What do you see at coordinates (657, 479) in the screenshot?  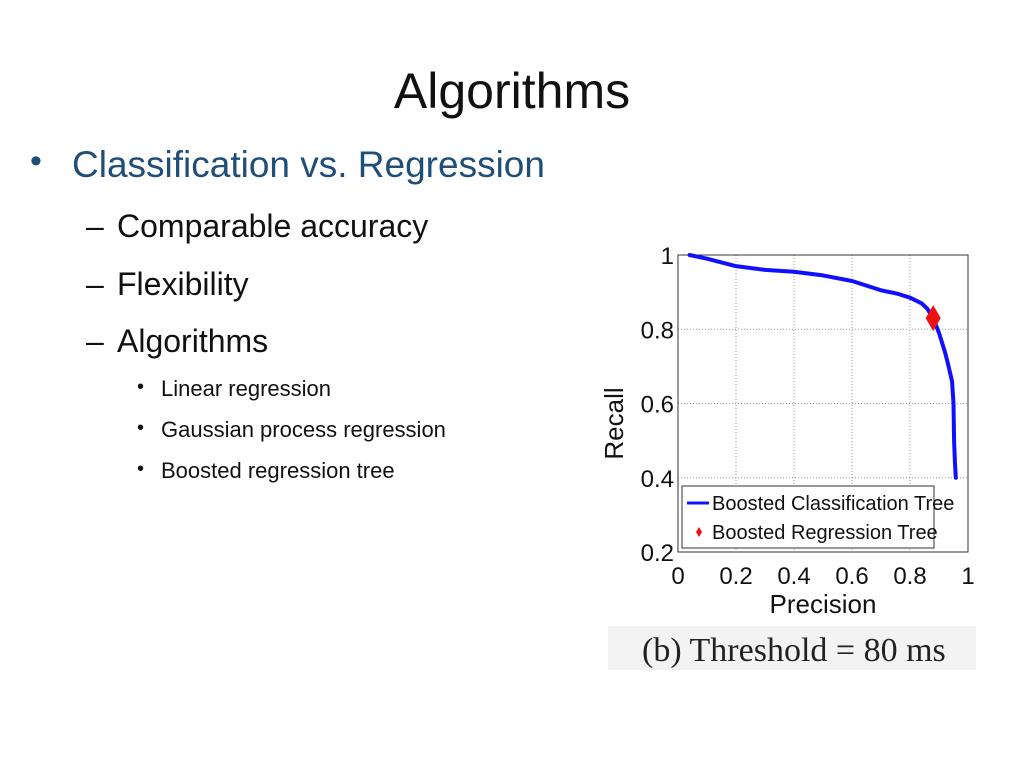 I see `y-tick-label: 0.4` at bounding box center [657, 479].